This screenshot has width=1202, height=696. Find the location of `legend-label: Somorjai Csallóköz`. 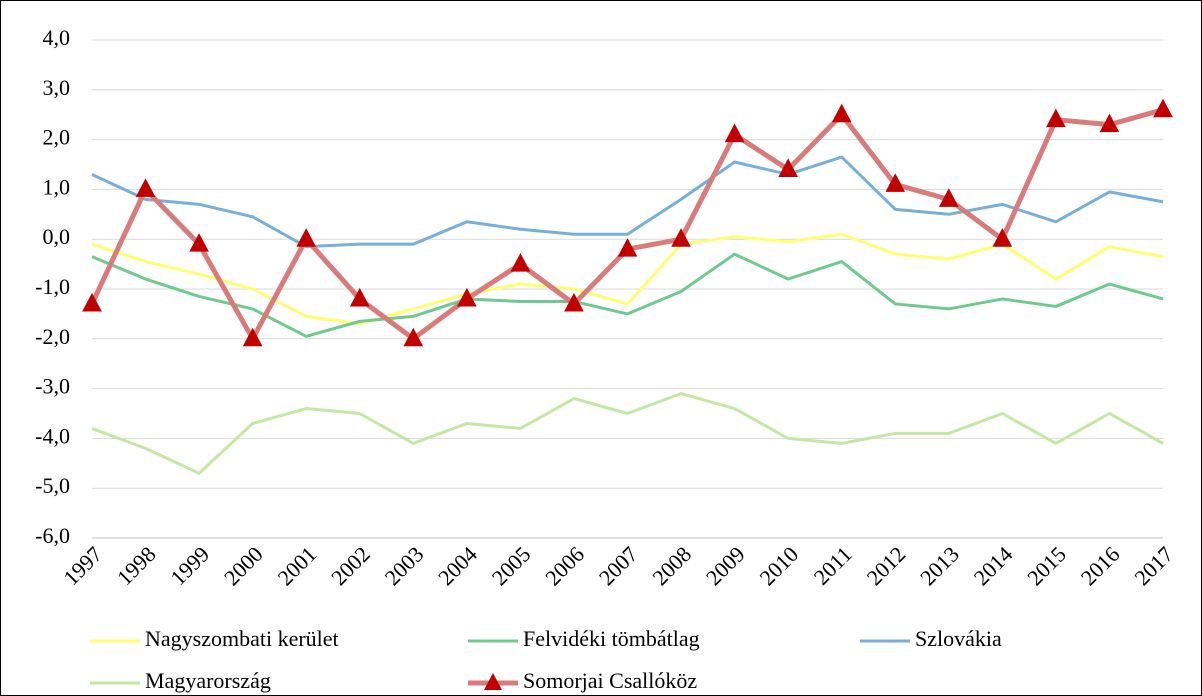

legend-label: Somorjai Csallóköz is located at coordinates (610, 680).